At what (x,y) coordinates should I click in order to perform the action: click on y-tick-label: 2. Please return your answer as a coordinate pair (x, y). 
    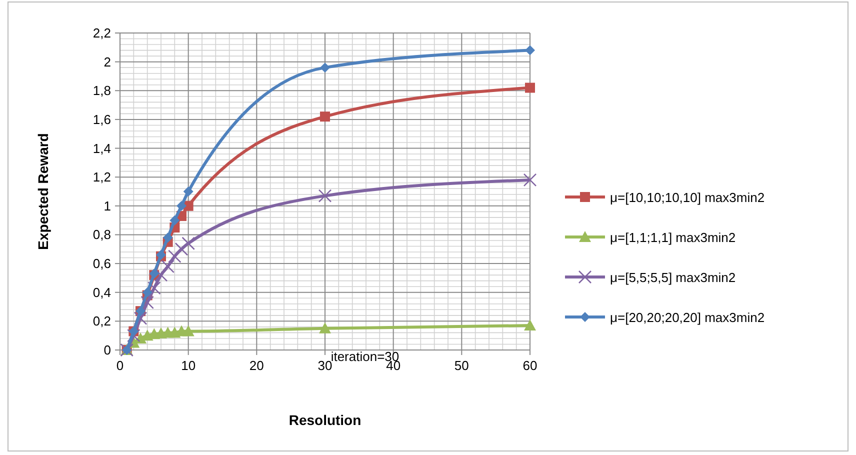
    Looking at the image, I should click on (107, 62).